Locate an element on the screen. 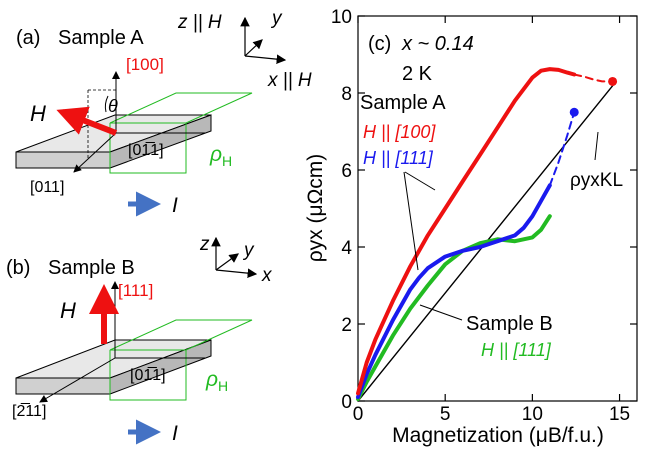 The width and height of the screenshot is (651, 466). axis-z-label: z || H is located at coordinates (199, 22).